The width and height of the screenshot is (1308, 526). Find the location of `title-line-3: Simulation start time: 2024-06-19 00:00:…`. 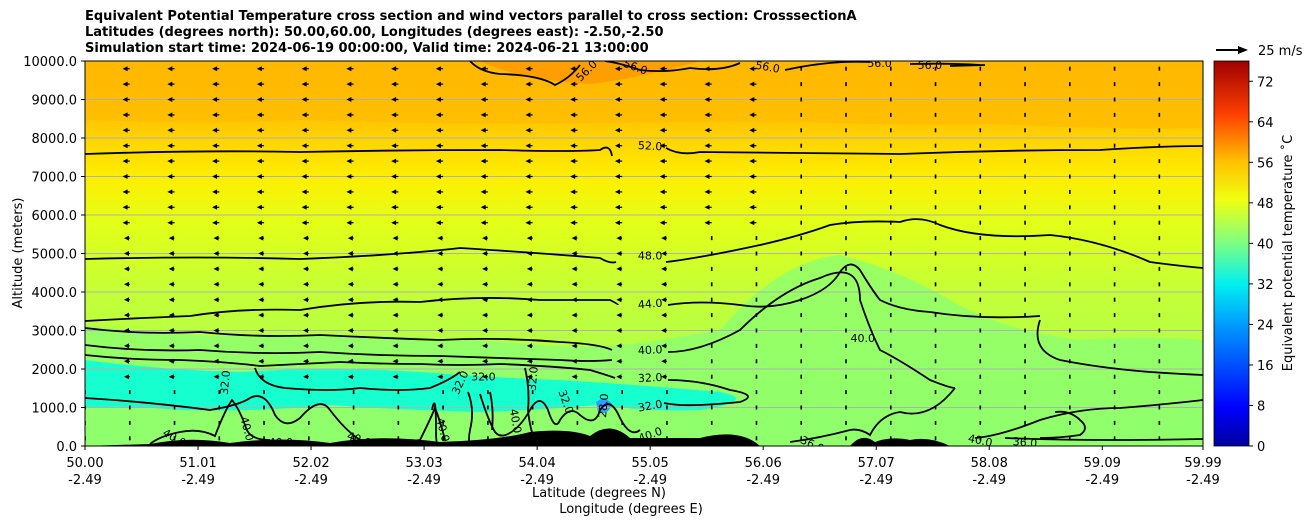

title-line-3: Simulation start time: 2024-06-19 00:00:… is located at coordinates (367, 48).